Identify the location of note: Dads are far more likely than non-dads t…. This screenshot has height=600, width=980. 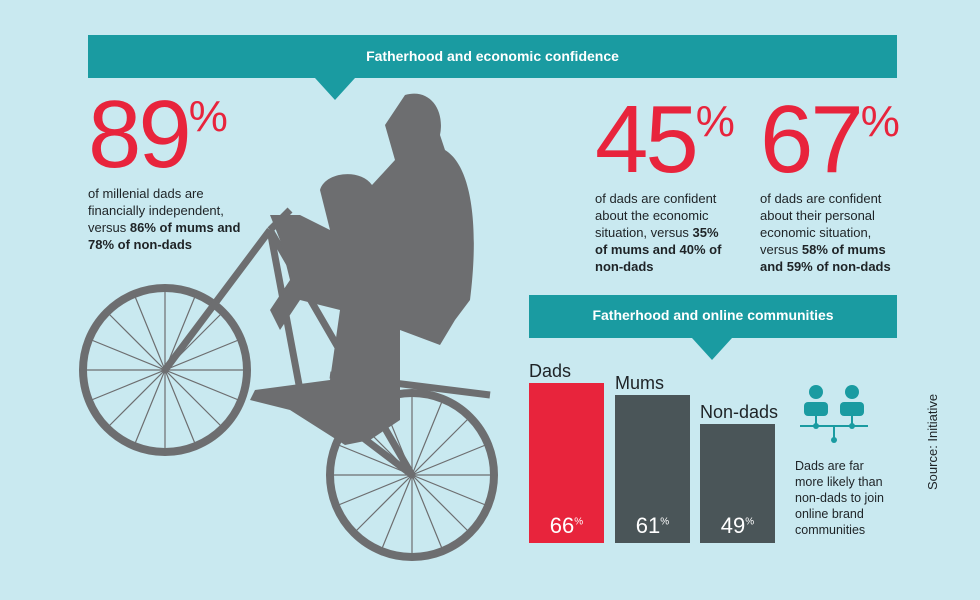
(839, 498).